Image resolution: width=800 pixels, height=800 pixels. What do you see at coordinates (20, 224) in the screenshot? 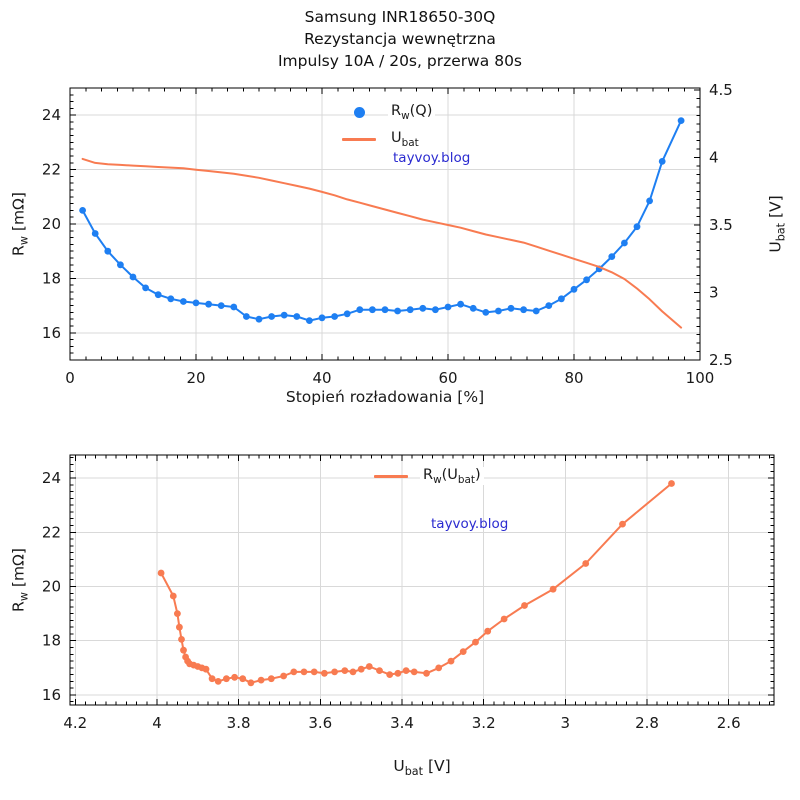
I see `top-yaxis-left-label: Rw [mΩ]` at bounding box center [20, 224].